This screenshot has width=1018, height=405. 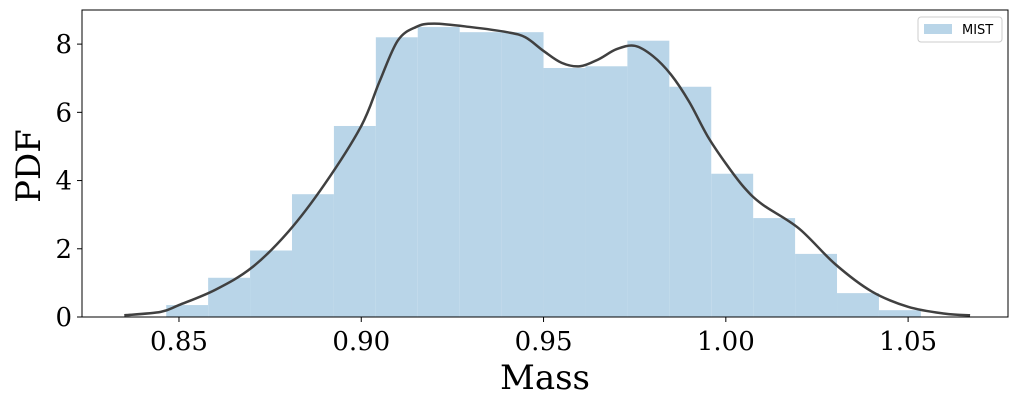 I want to click on legend: MIST, so click(x=960, y=29).